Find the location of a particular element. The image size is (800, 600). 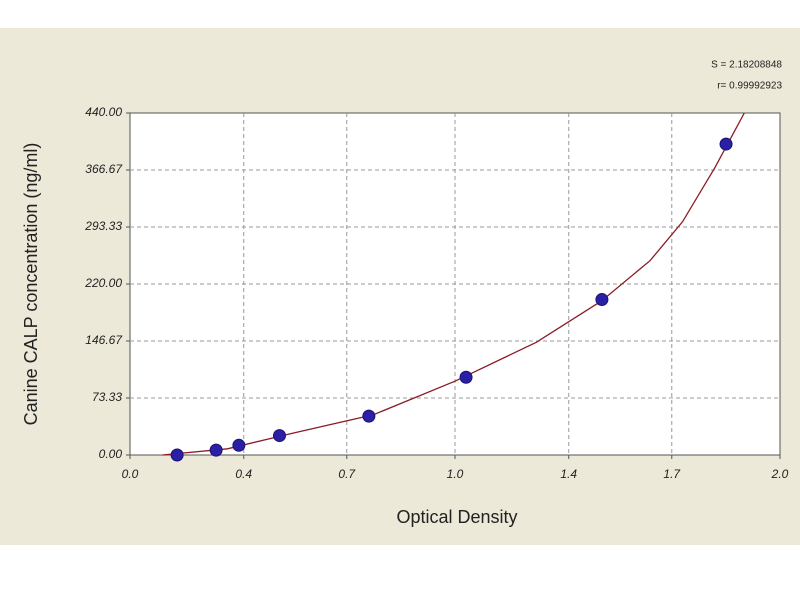

y-tick-label: 366.67 is located at coordinates (104, 169).